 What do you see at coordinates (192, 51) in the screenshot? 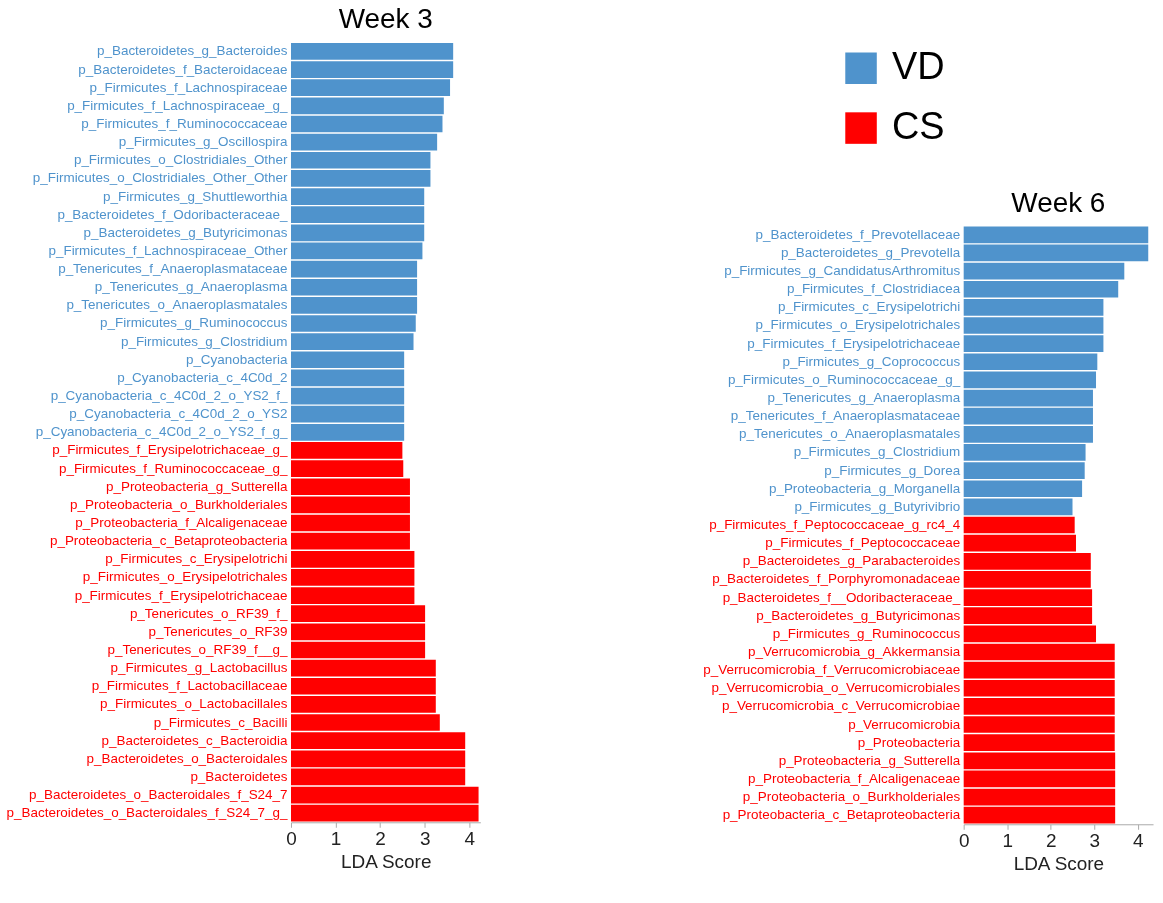
I see `y-tick-label: p_Bacteroidetes_g_Bacteroides` at bounding box center [192, 51].